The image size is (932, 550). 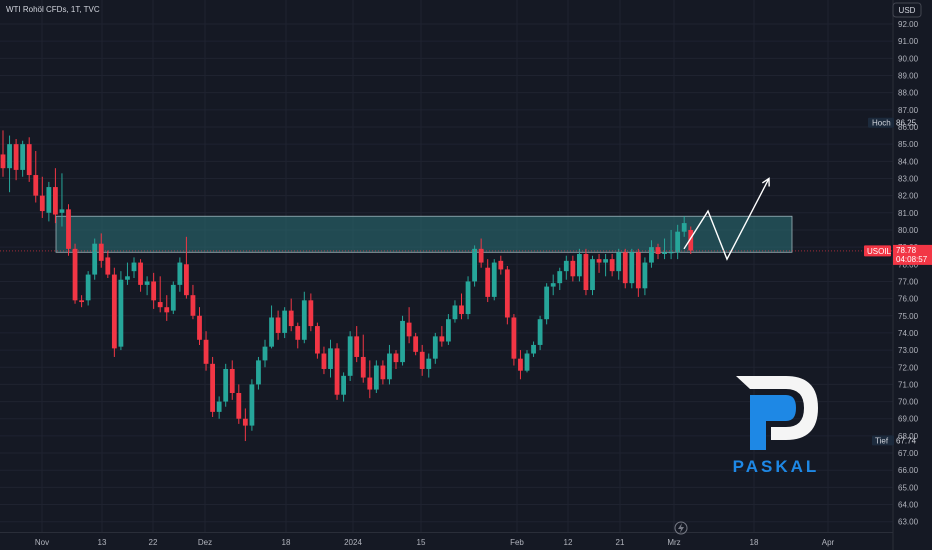 I want to click on y-tick-label: 82.00, so click(x=908, y=196).